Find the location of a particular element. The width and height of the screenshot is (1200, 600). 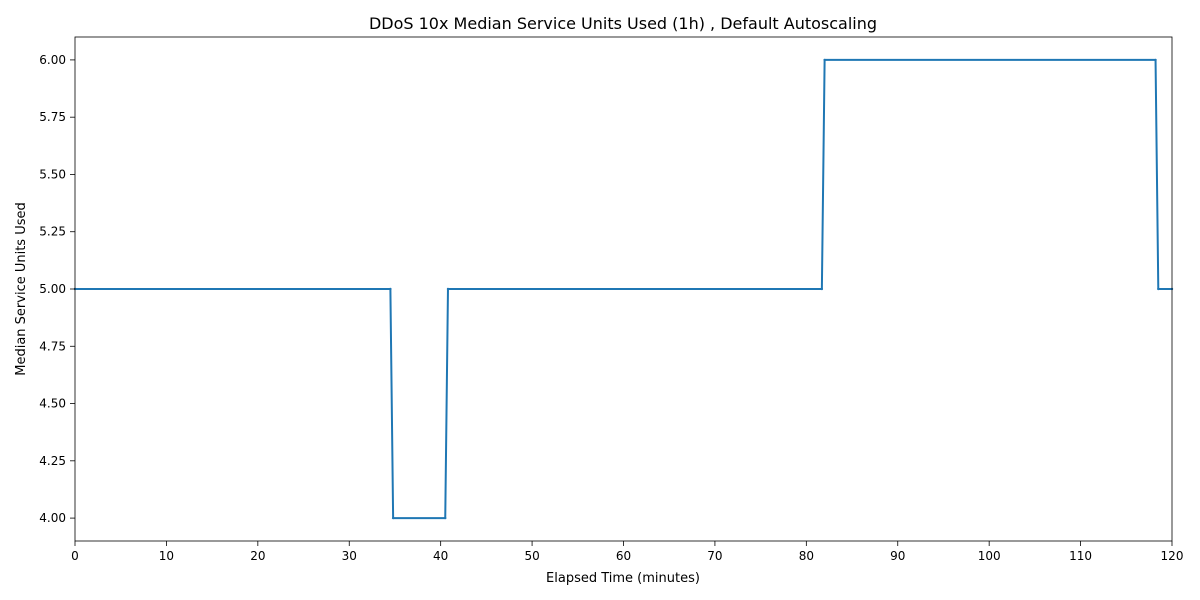

x-tick-label: 80 is located at coordinates (806, 556).